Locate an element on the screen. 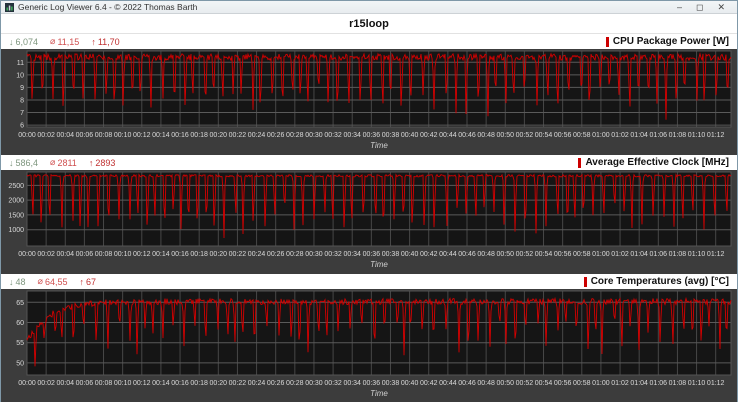 Image resolution: width=738 pixels, height=402 pixels. series-legend: Average Effective Clock [MHz] is located at coordinates (653, 162).